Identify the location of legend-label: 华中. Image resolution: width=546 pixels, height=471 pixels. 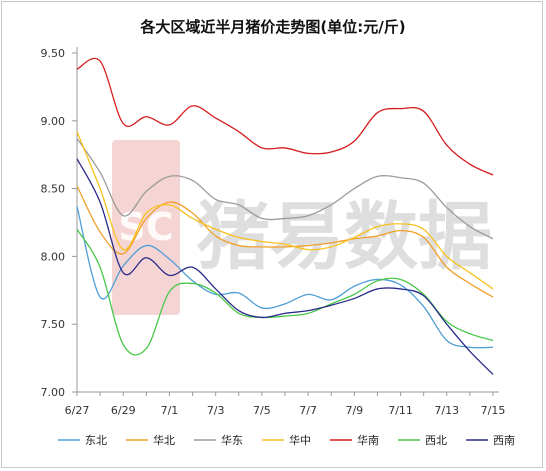
(300, 440).